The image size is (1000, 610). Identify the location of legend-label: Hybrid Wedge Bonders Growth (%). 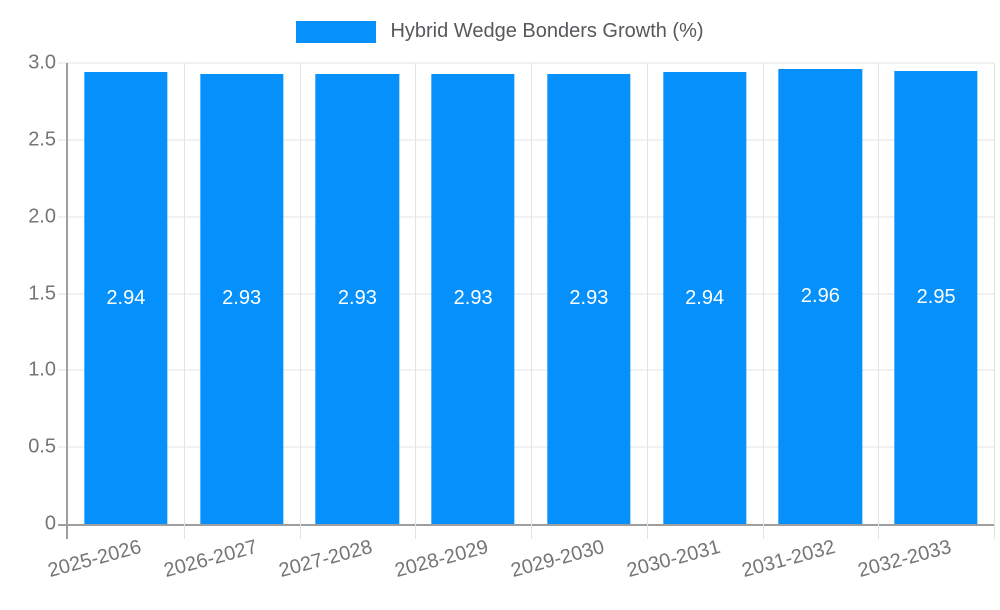
(547, 31).